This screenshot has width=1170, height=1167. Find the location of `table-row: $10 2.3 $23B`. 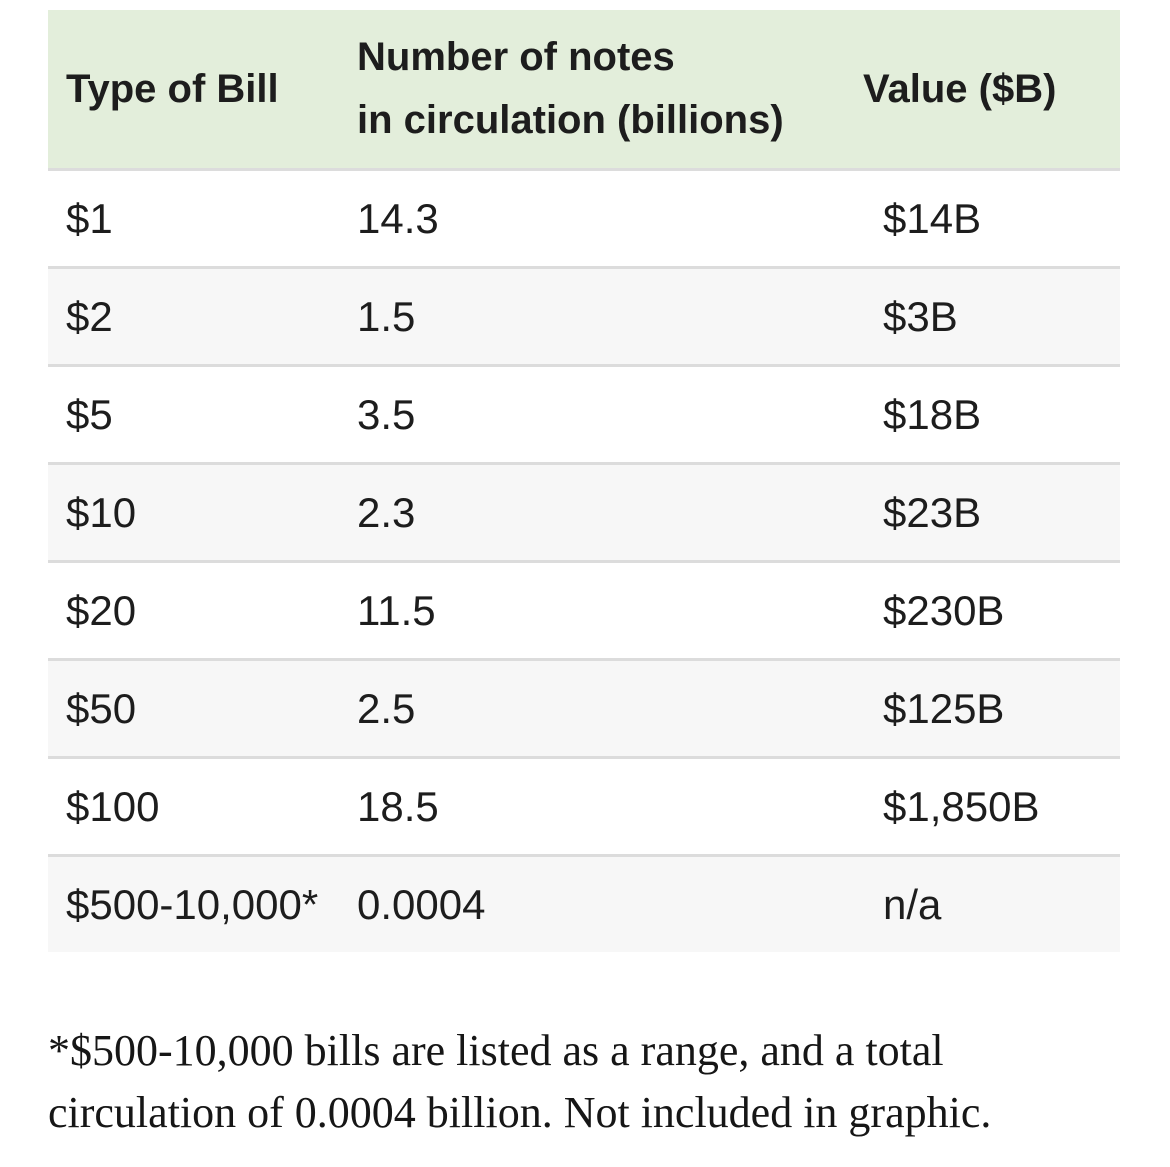

table-row: $10 2.3 $23B is located at coordinates (584, 511).